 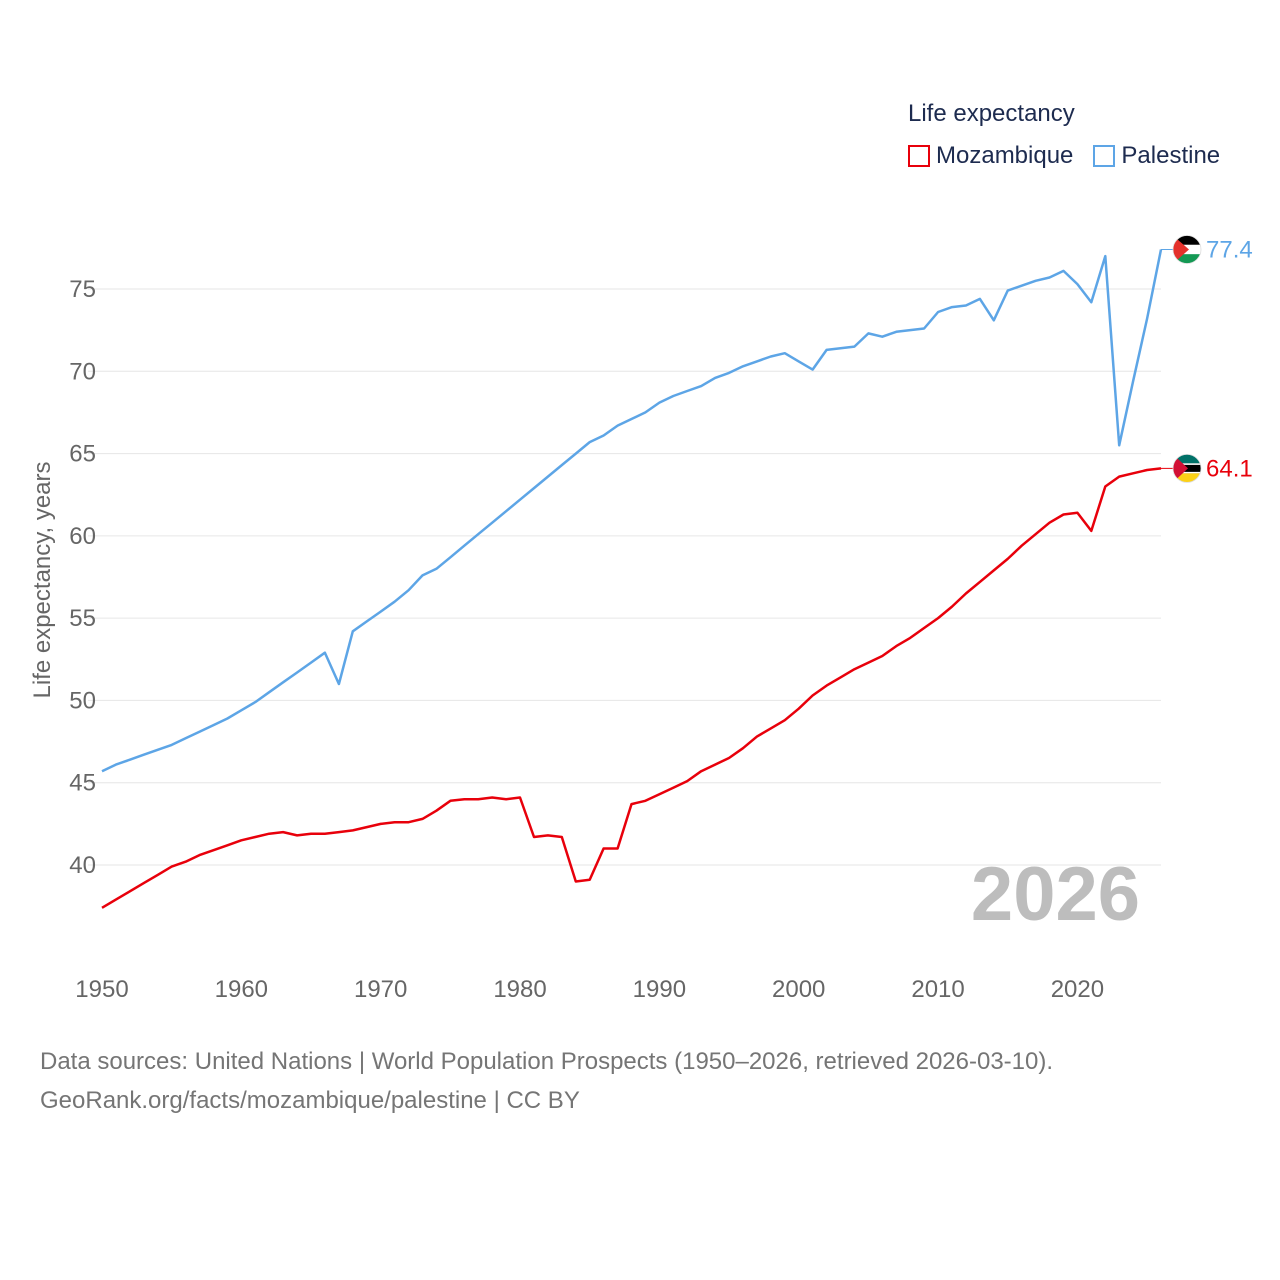 What do you see at coordinates (1077, 989) in the screenshot?
I see `x-tick-label: 2020` at bounding box center [1077, 989].